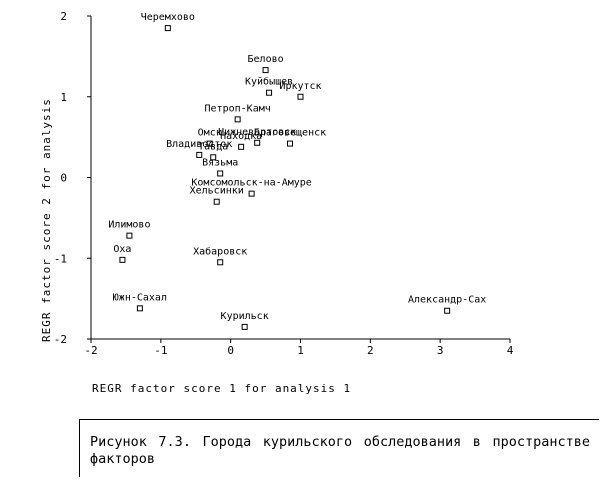  I want to click on y-tick-label: -1, so click(60, 258).